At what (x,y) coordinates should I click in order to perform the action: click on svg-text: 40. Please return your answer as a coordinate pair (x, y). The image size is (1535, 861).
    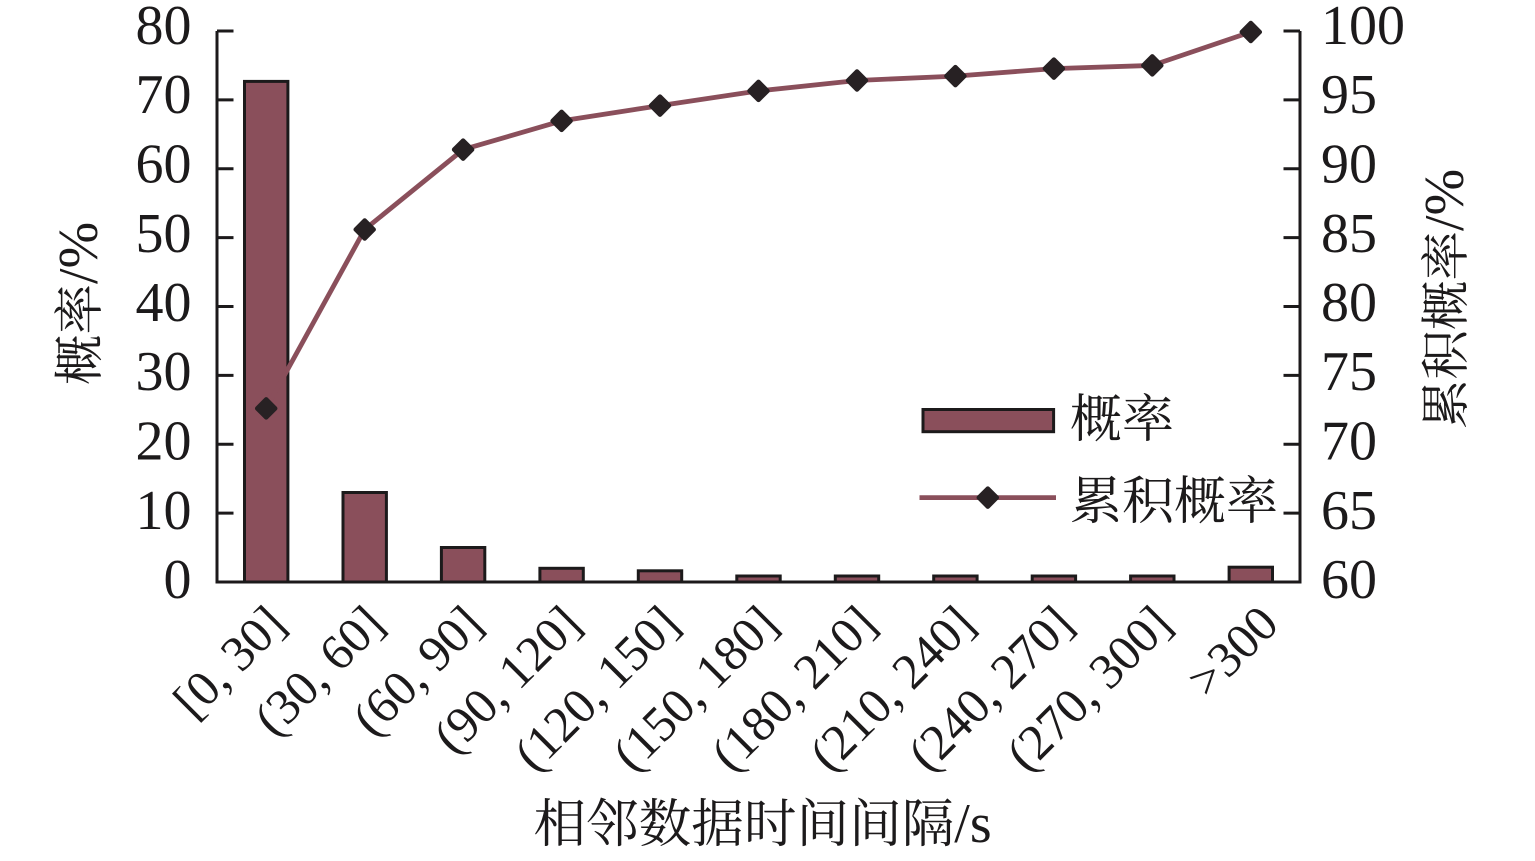
    Looking at the image, I should click on (164, 303).